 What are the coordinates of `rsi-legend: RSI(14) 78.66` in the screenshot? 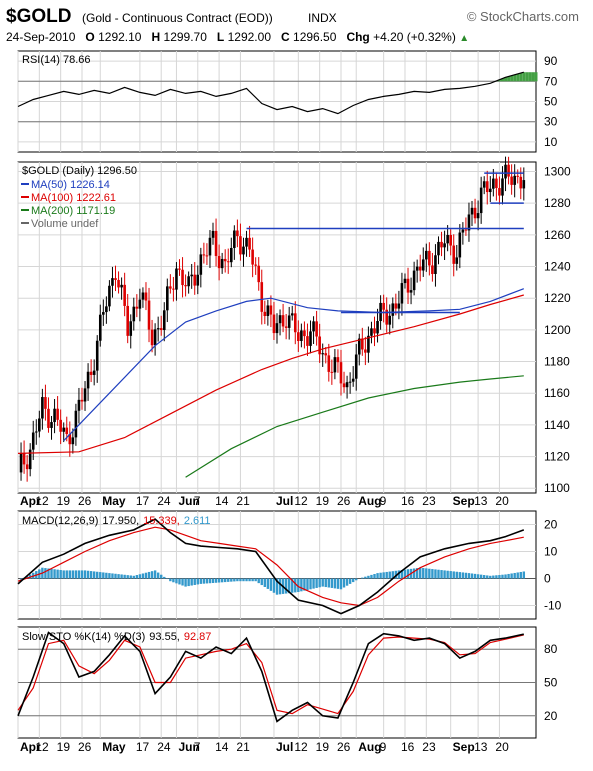 It's located at (56, 60).